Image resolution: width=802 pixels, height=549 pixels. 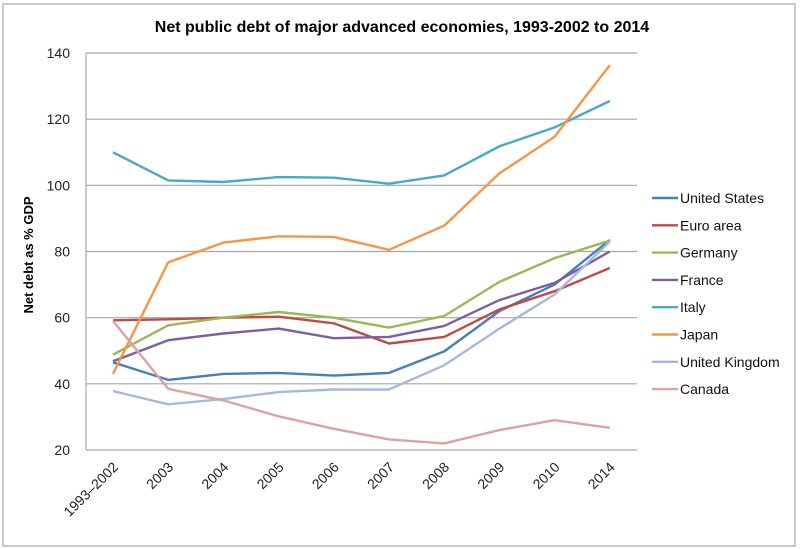 What do you see at coordinates (62, 384) in the screenshot?
I see `y-tick-label: 40` at bounding box center [62, 384].